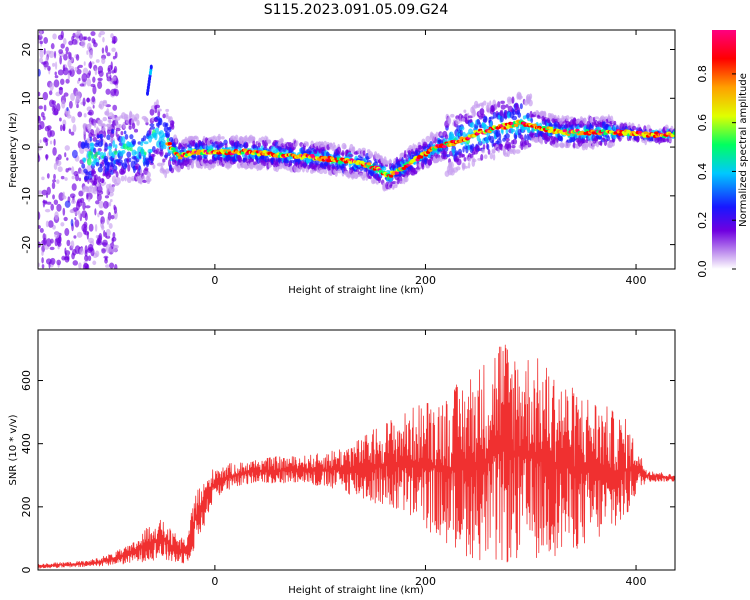 This screenshot has width=750, height=600. Describe the element at coordinates (26, 570) in the screenshot. I see `snr-ytick-label: 0` at that location.